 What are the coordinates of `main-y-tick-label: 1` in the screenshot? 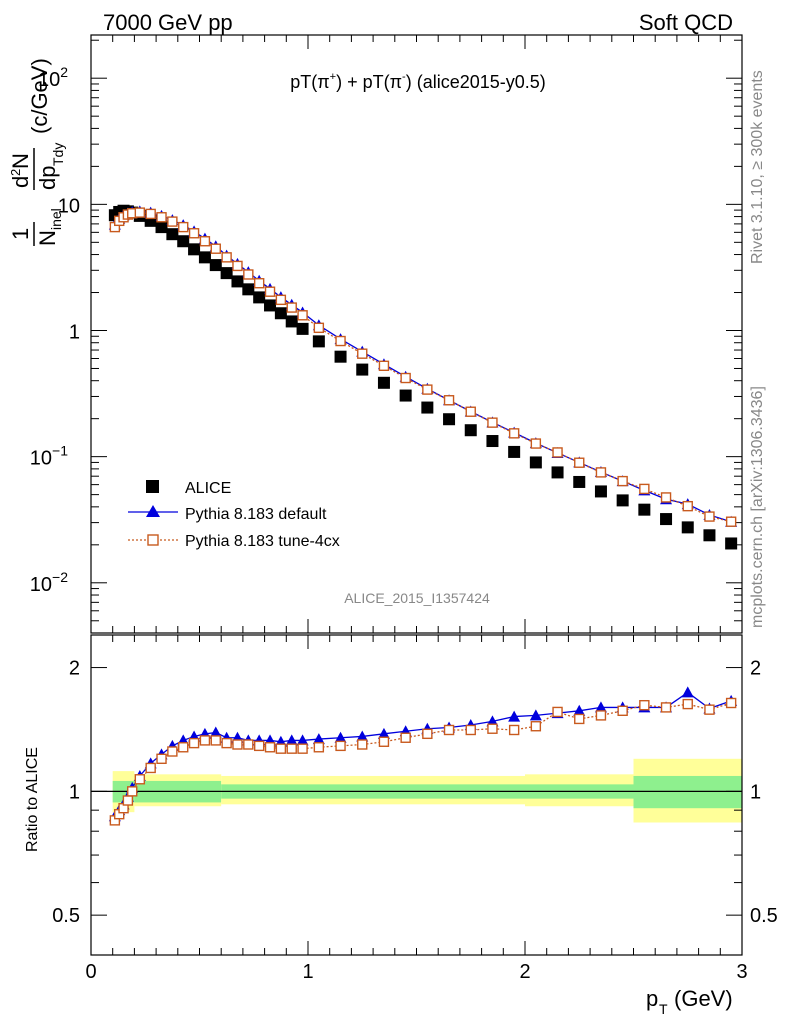 It's located at (74, 332).